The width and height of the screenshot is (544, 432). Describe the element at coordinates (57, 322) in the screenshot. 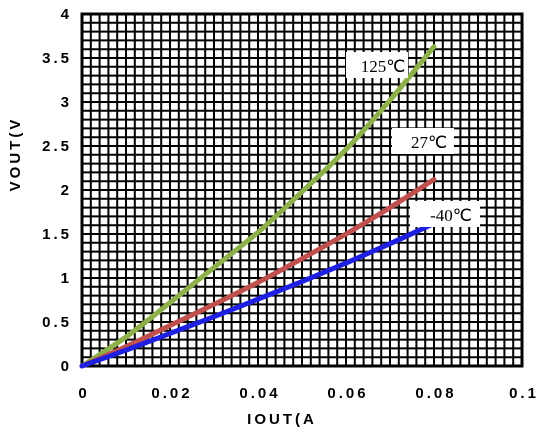

I see `y-tick-label: 0.5` at that location.